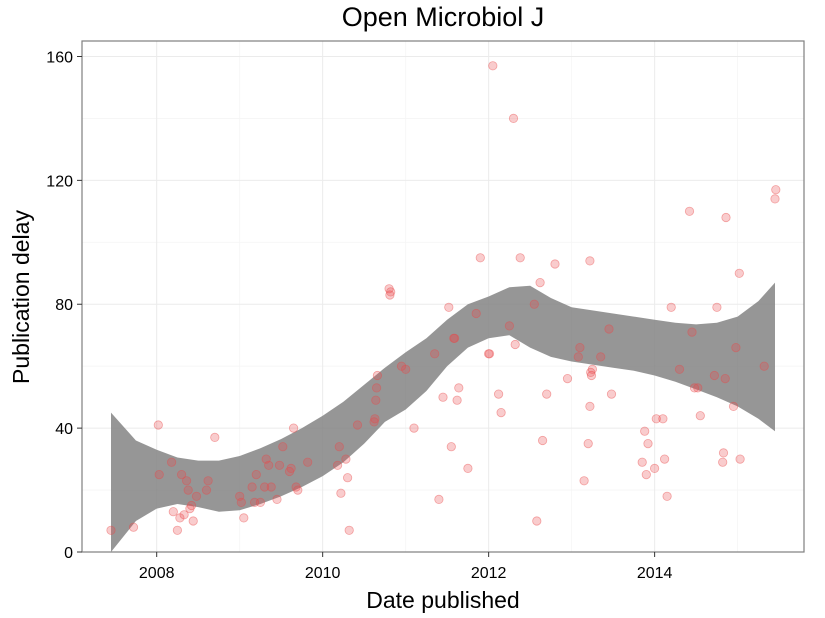 The width and height of the screenshot is (825, 618). I want to click on y-axis-title: Publication delay, so click(21, 297).